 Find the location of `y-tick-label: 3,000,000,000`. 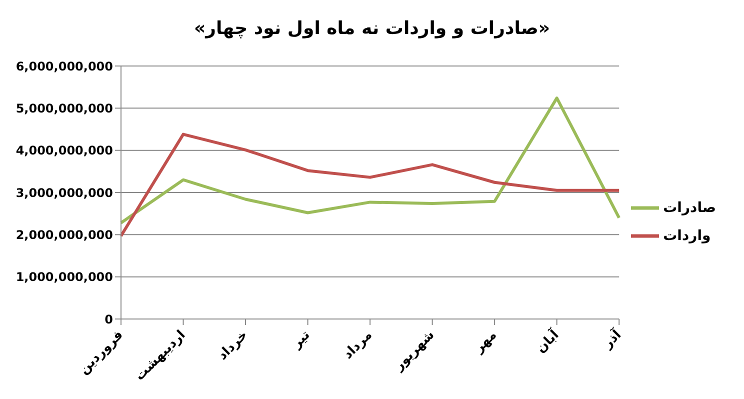

y-tick-label: 3,000,000,000 is located at coordinates (64, 193).